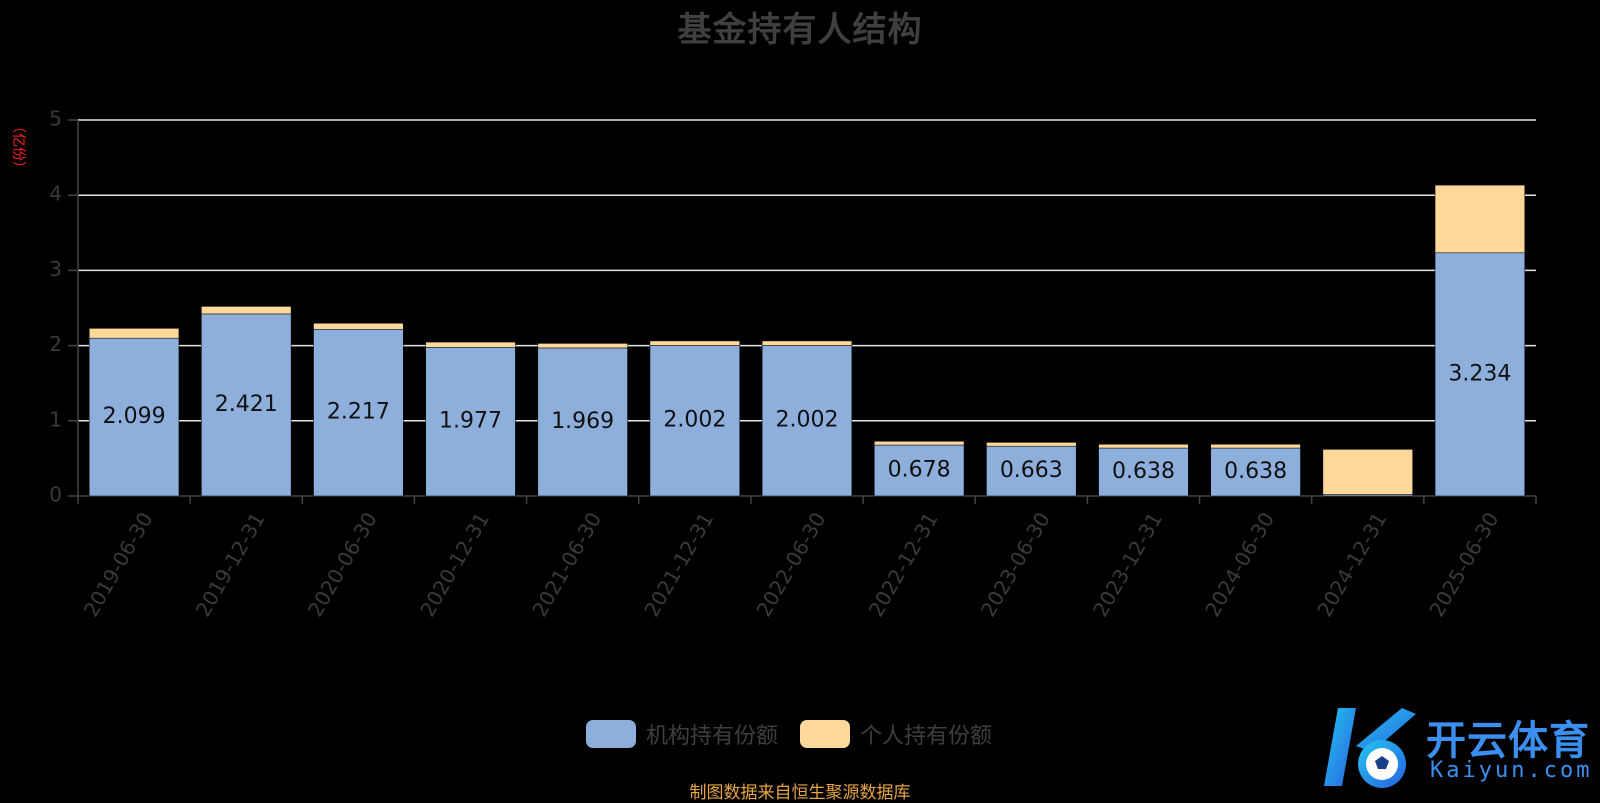 This screenshot has height=803, width=1600. I want to click on x-tick-label-2022-12-31: 2022-12-31, so click(903, 564).